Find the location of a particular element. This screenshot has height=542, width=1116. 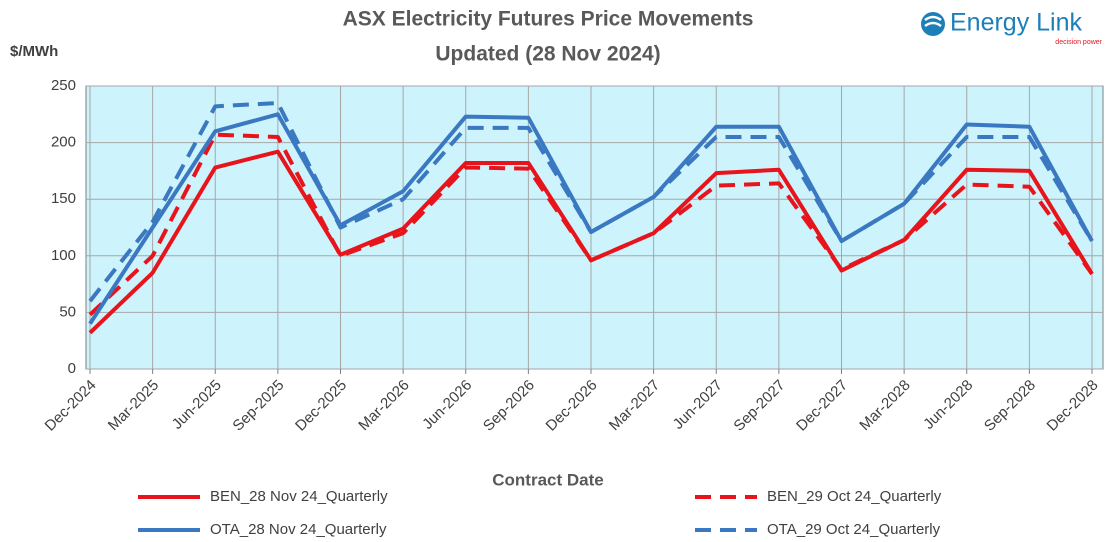

x-tick-label: Mar-2028 is located at coordinates (884, 405).